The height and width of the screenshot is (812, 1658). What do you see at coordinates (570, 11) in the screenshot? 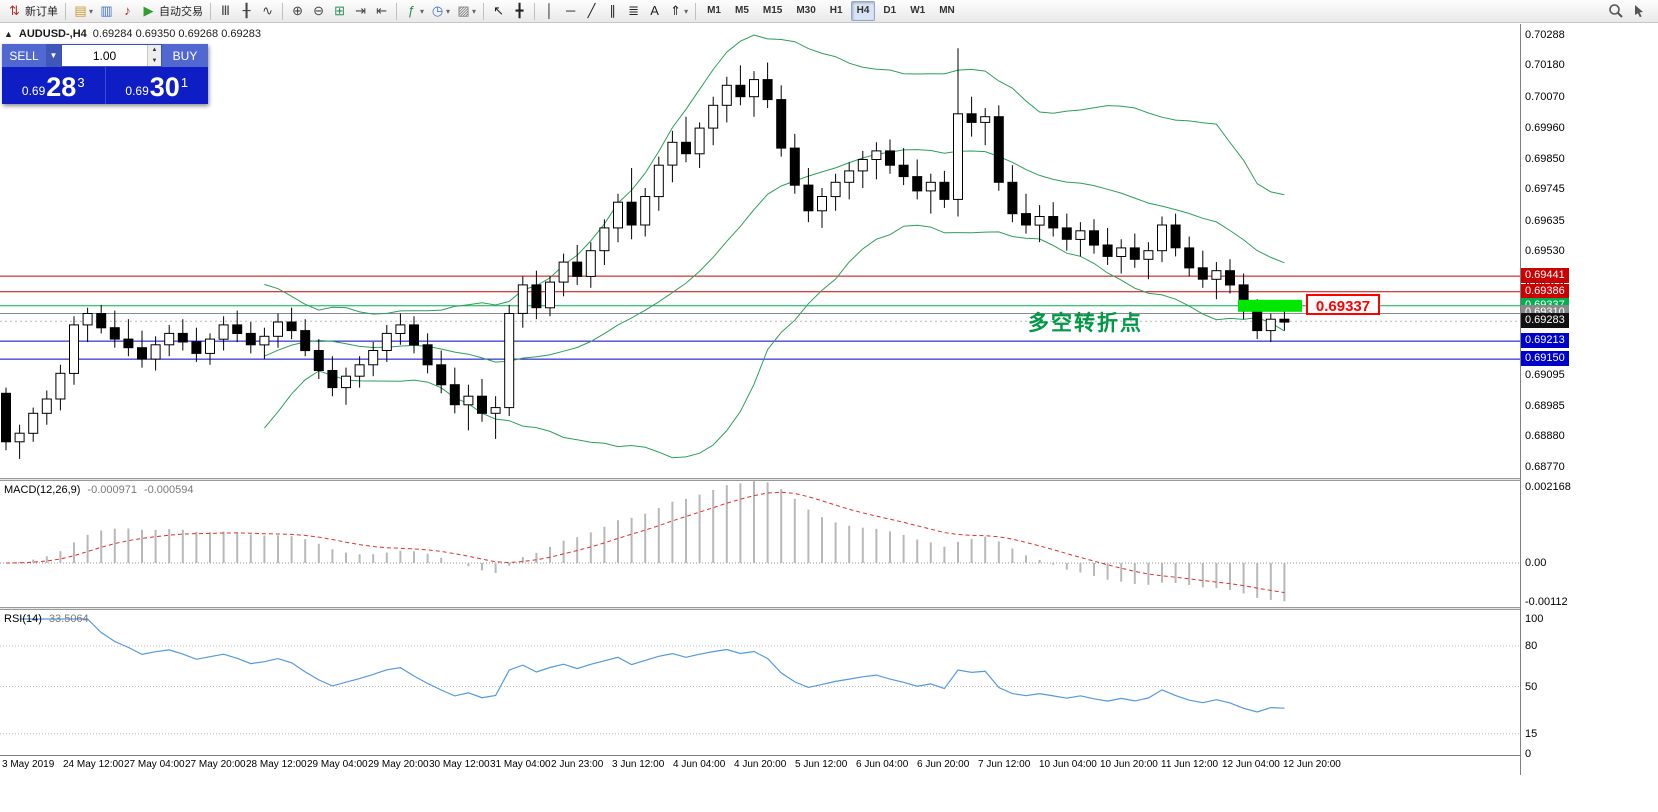
I see `horizontal-line-icon: ─` at bounding box center [570, 11].